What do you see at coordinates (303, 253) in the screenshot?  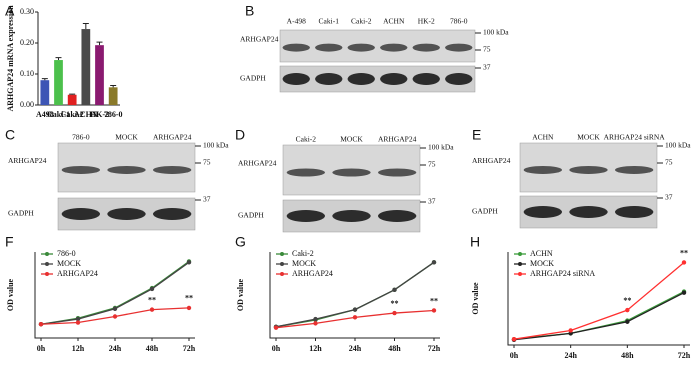 I see `legend-label: Caki-2` at bounding box center [303, 253].